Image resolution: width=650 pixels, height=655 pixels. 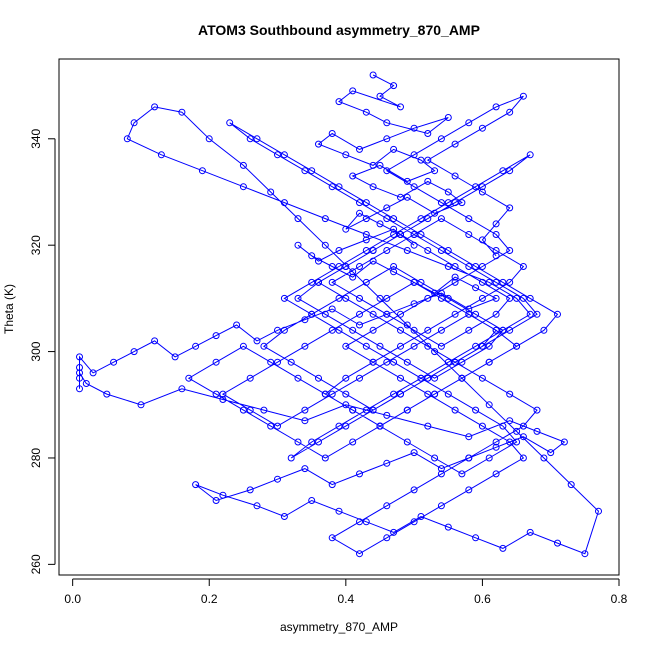 I want to click on x-tick-label: 0.6, so click(x=482, y=599).